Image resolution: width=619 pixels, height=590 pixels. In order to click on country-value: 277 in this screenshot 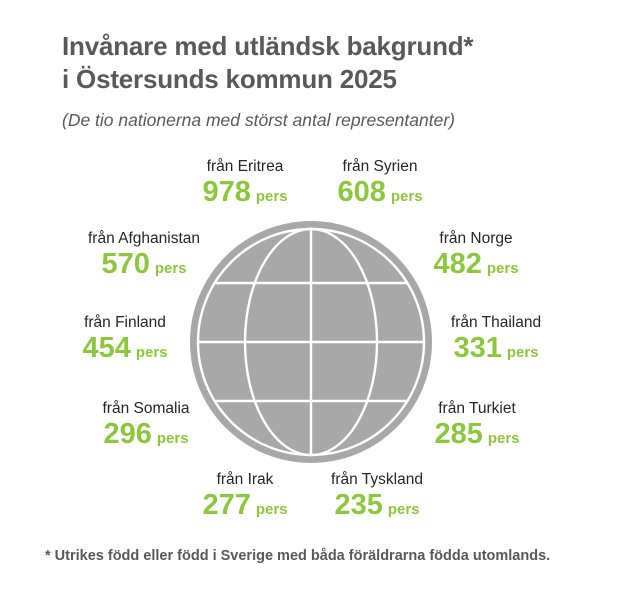, I will do `click(226, 505)`.